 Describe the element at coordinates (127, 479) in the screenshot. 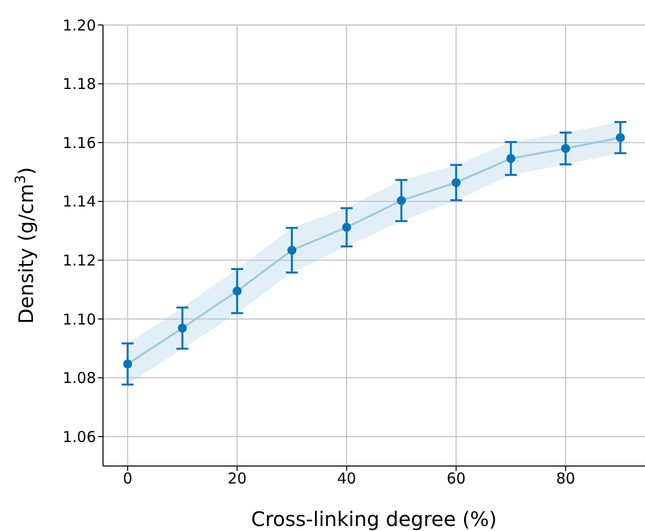

I see `x-tick-label: 0` at that location.